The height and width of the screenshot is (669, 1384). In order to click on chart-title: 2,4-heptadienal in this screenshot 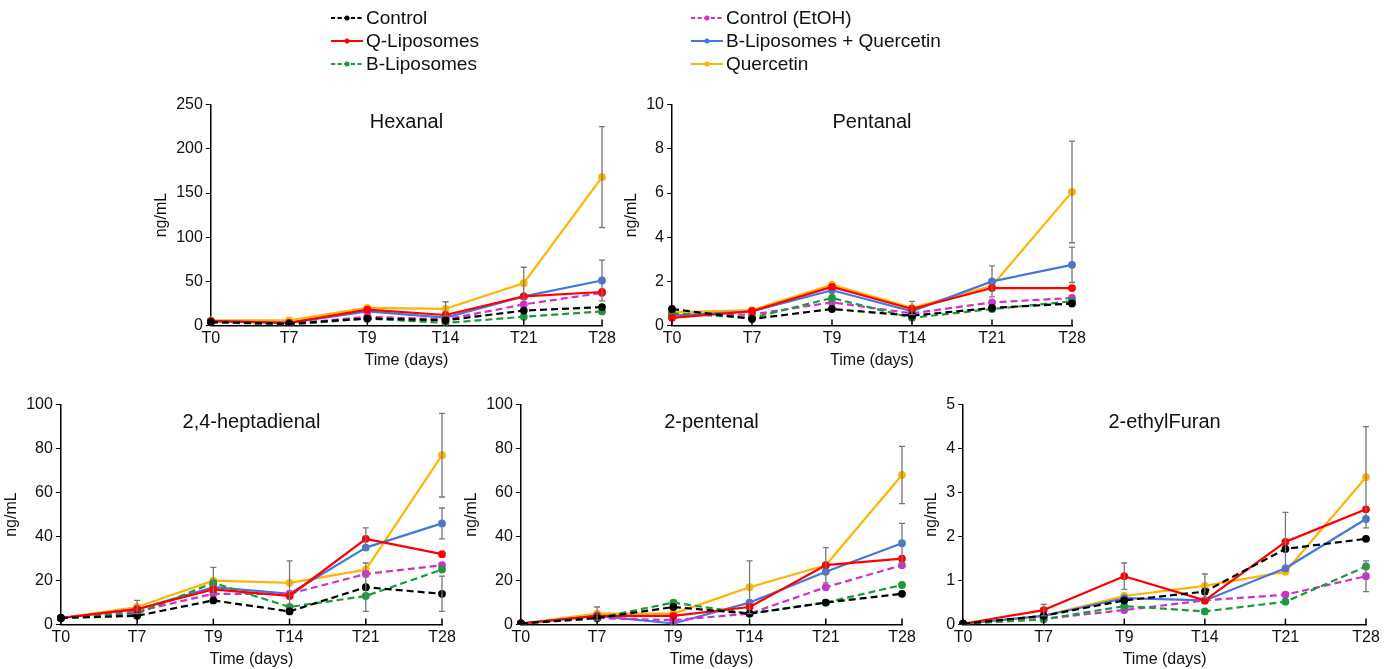, I will do `click(251, 421)`.